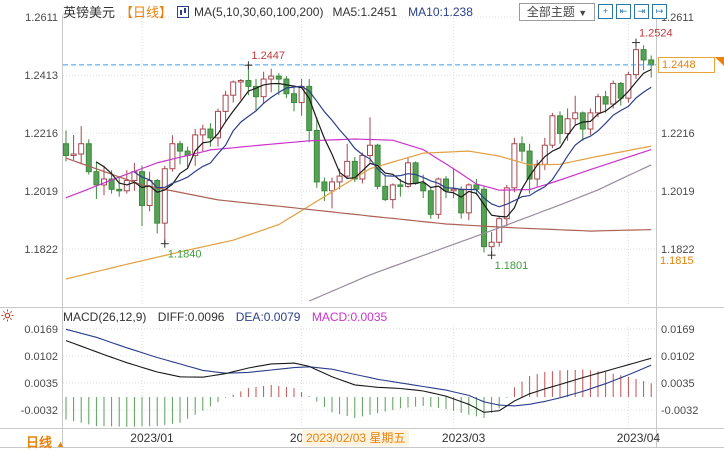  Describe the element at coordinates (583, 13) in the screenshot. I see `chevron-down-icon: ▼` at that location.